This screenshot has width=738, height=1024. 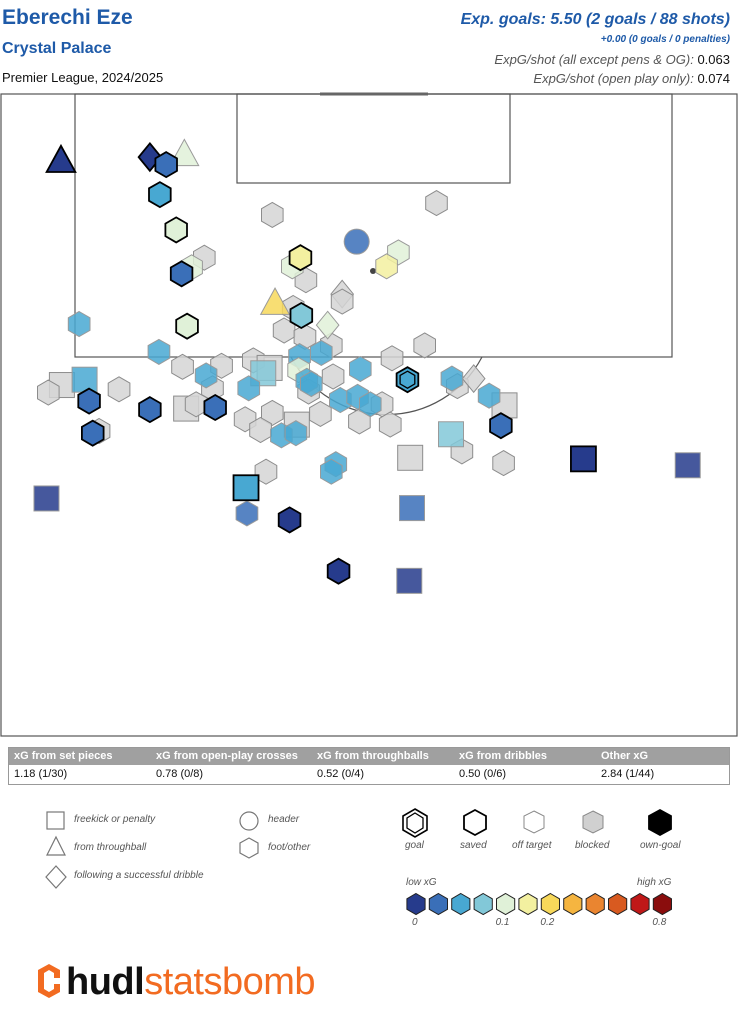 What do you see at coordinates (284, 819) in the screenshot?
I see `legend-circle-label: header` at bounding box center [284, 819].